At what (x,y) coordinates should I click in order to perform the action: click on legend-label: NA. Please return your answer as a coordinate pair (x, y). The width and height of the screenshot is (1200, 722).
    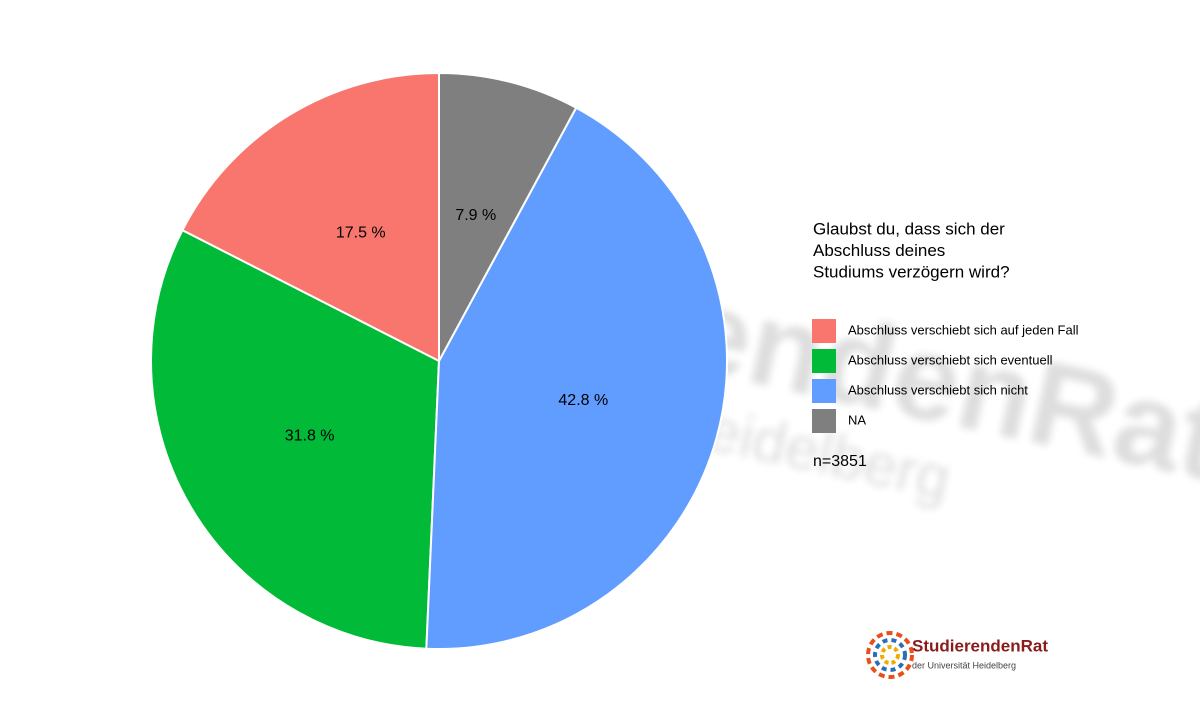
    Looking at the image, I should click on (857, 419).